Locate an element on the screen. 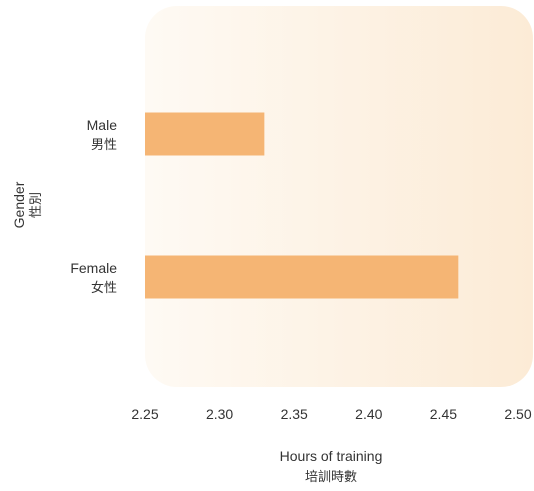 The image size is (534, 491). bar-male is located at coordinates (205, 134).